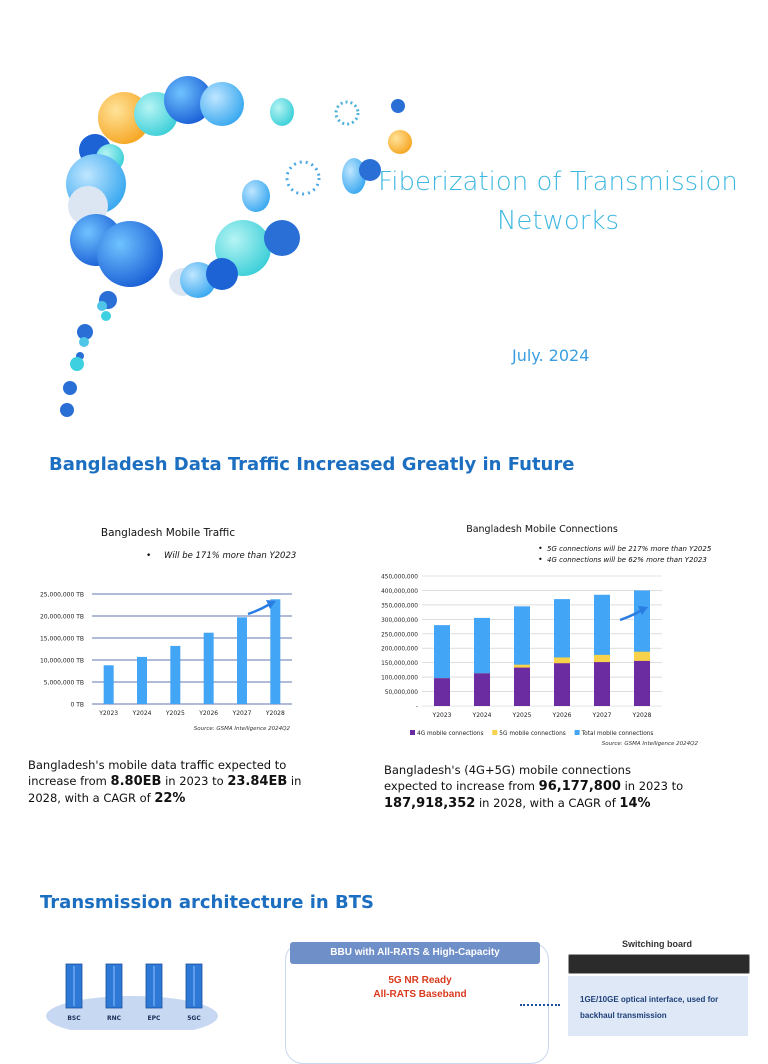  Describe the element at coordinates (558, 182) in the screenshot. I see `title-line-1: Fiberization of Transmission` at that location.